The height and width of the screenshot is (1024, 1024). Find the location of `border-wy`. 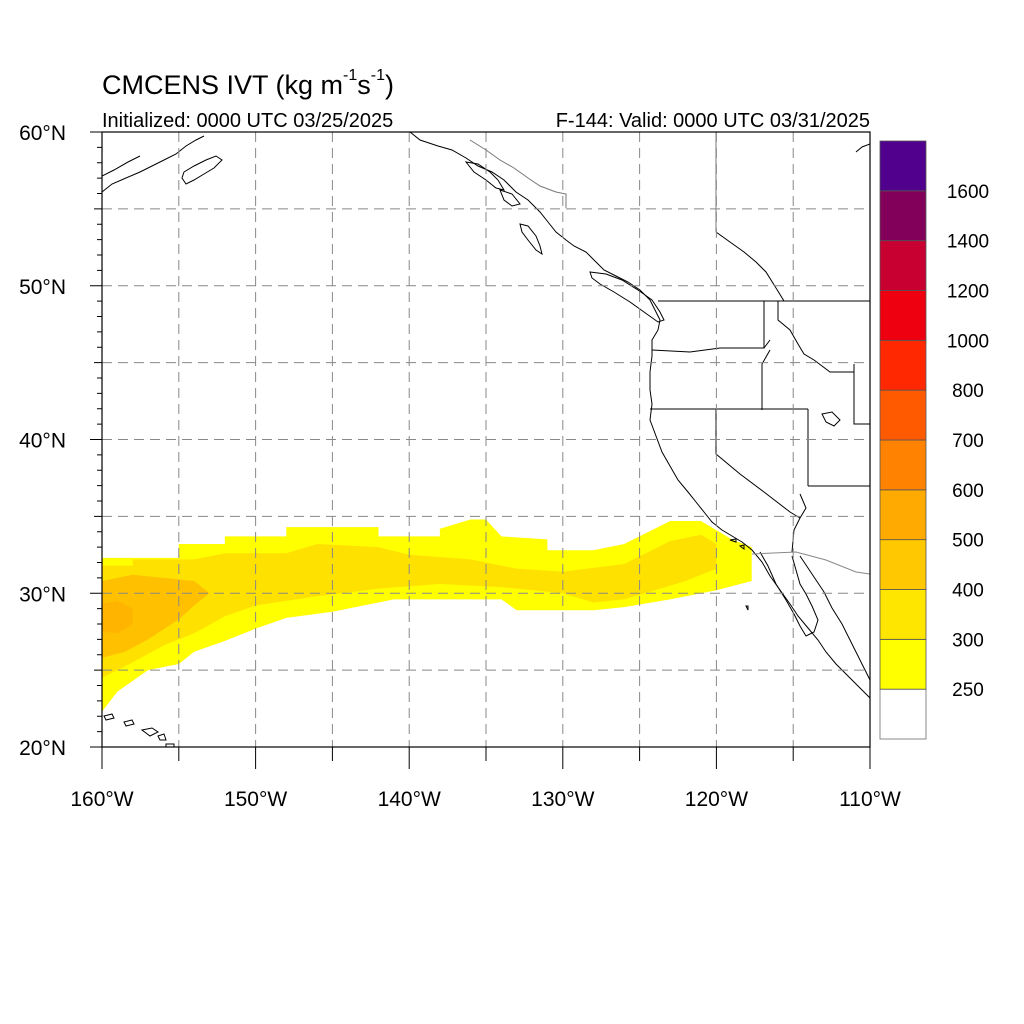

border-wy is located at coordinates (861, 394).